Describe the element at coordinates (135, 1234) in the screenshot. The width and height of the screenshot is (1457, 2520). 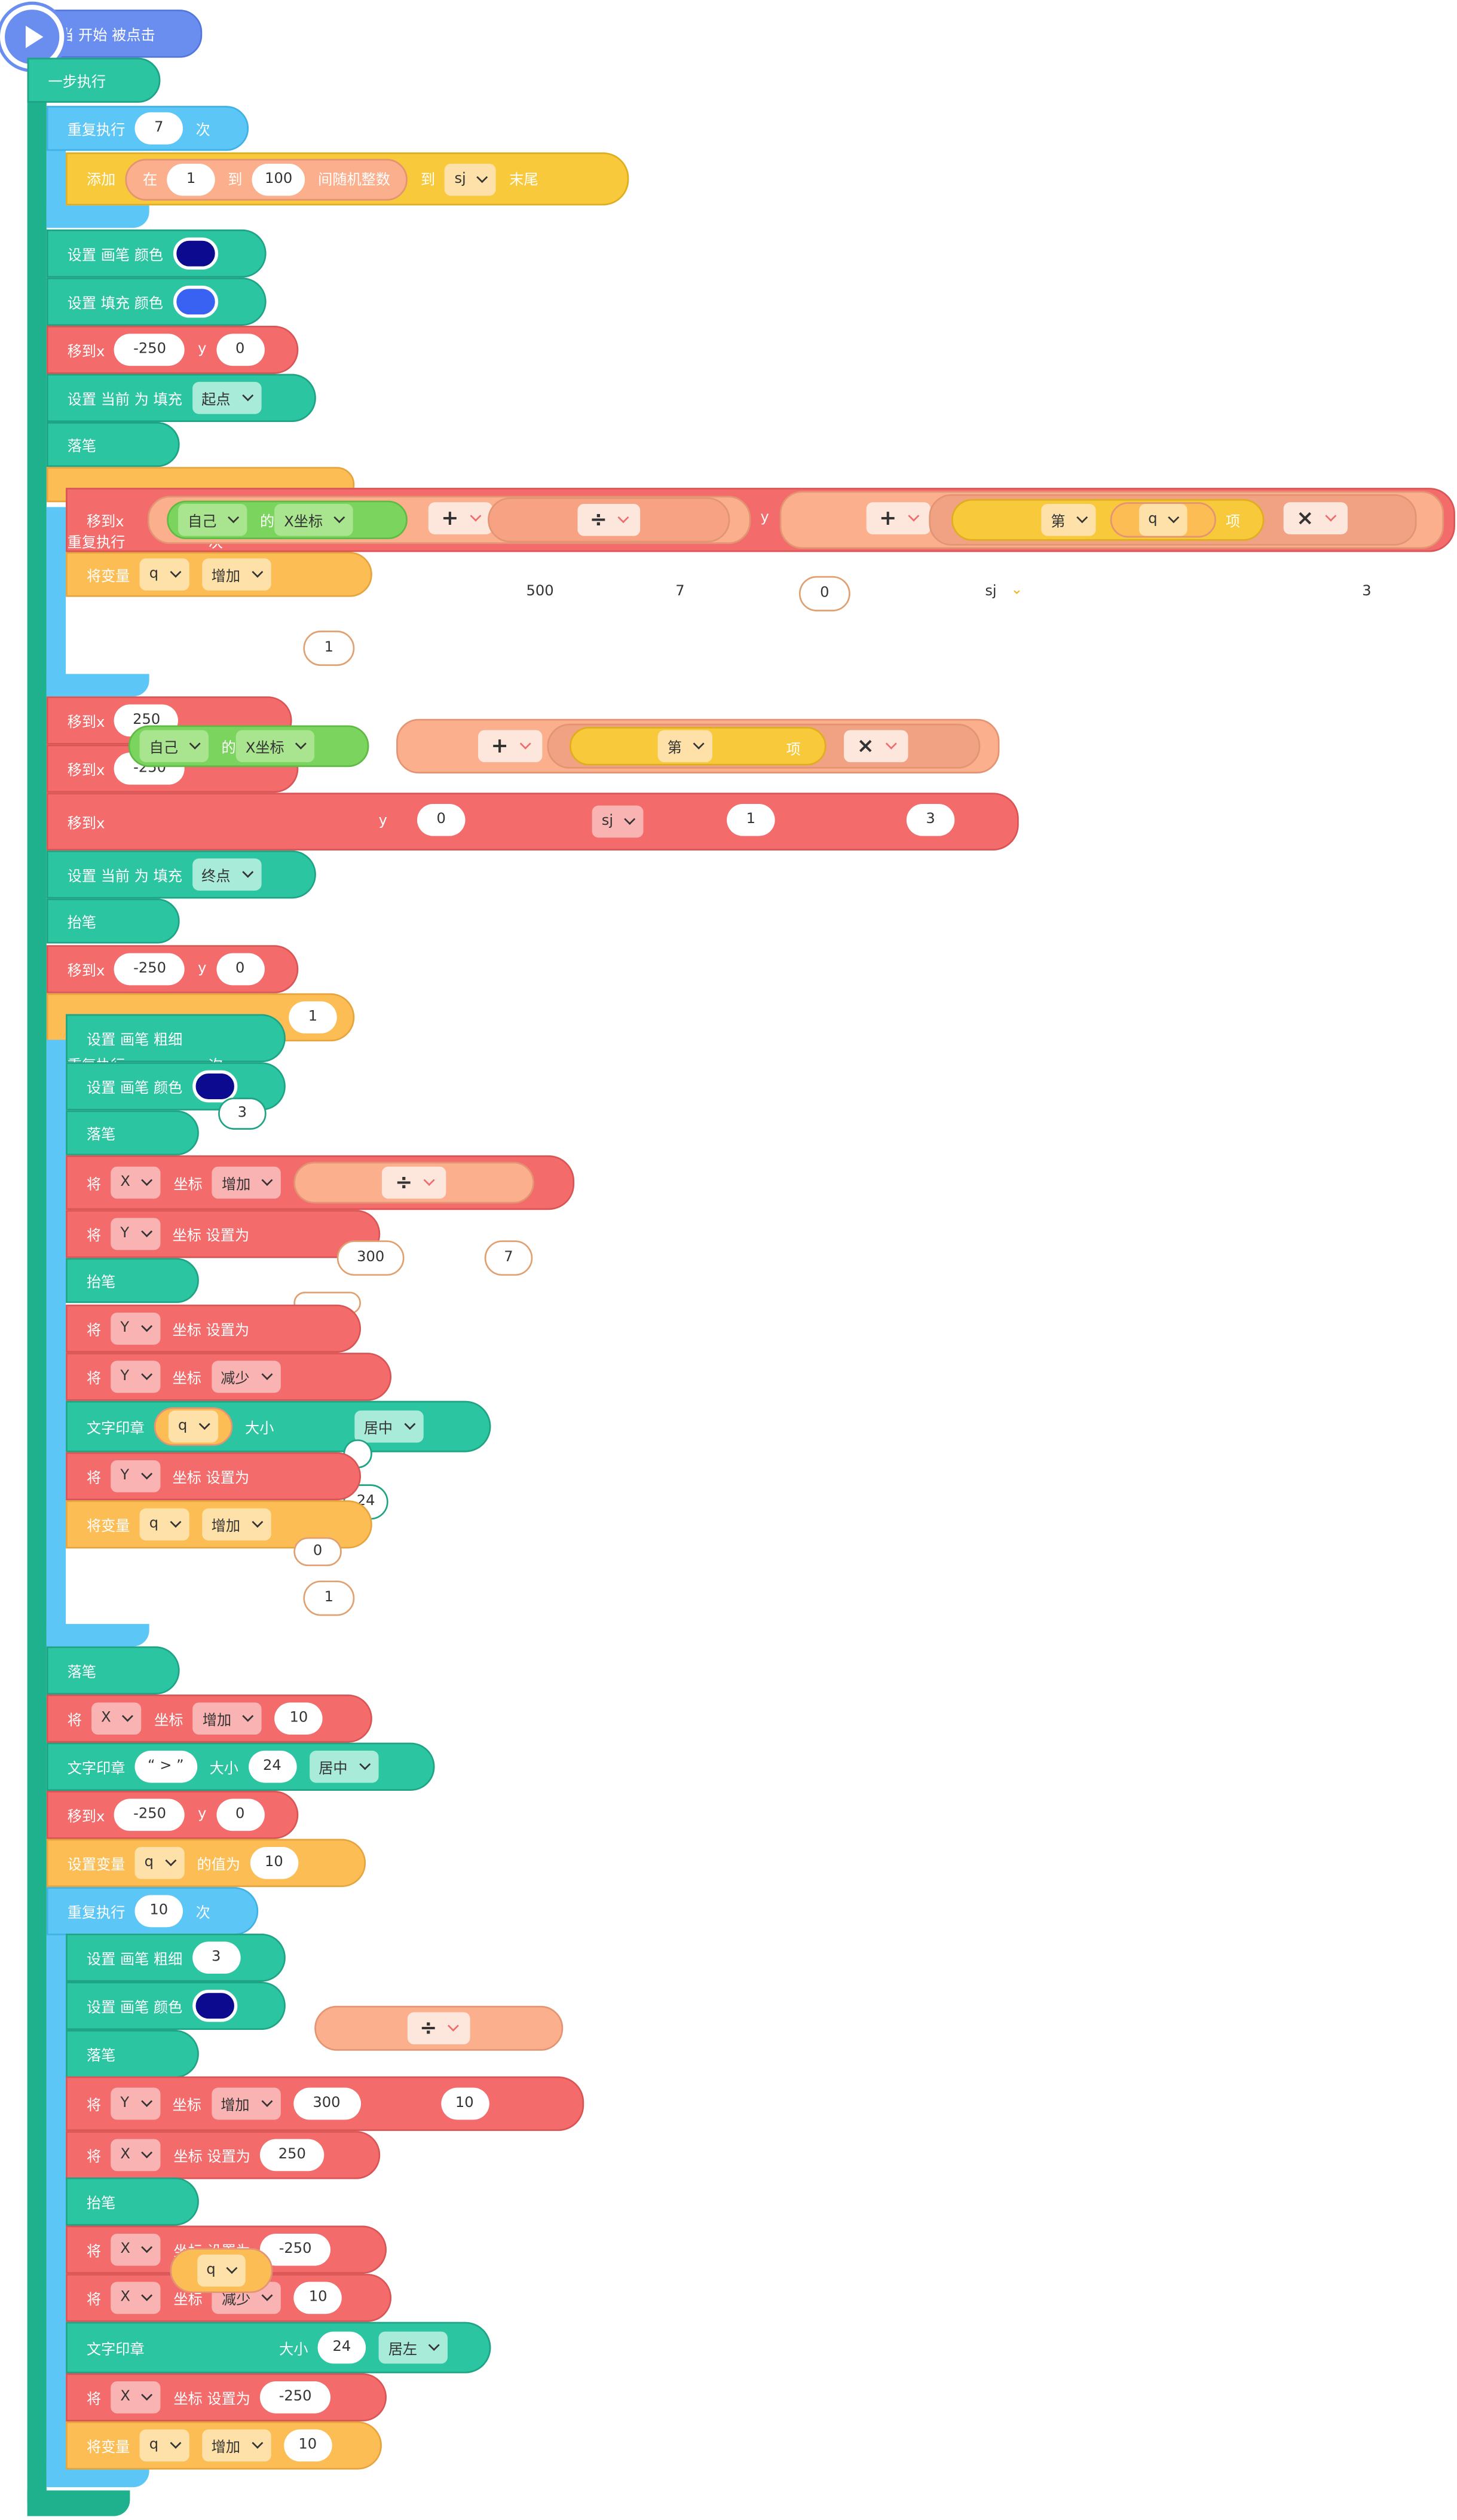
I see `axis-dropdown-2: Y` at that location.